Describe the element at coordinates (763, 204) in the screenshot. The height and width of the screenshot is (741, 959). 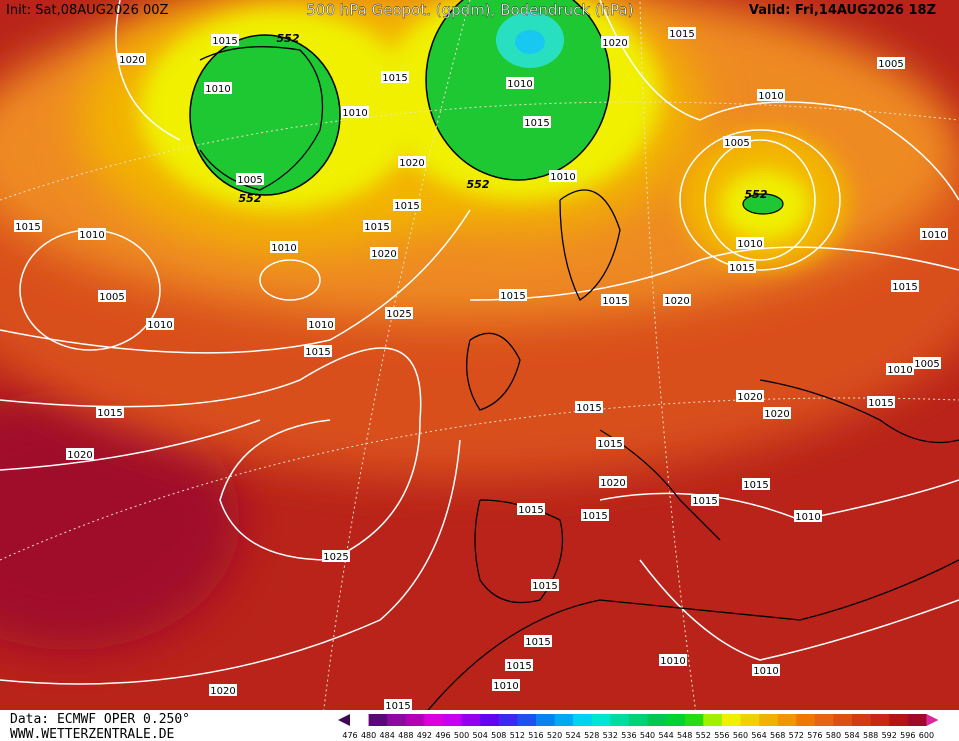
I see `field-green` at that location.